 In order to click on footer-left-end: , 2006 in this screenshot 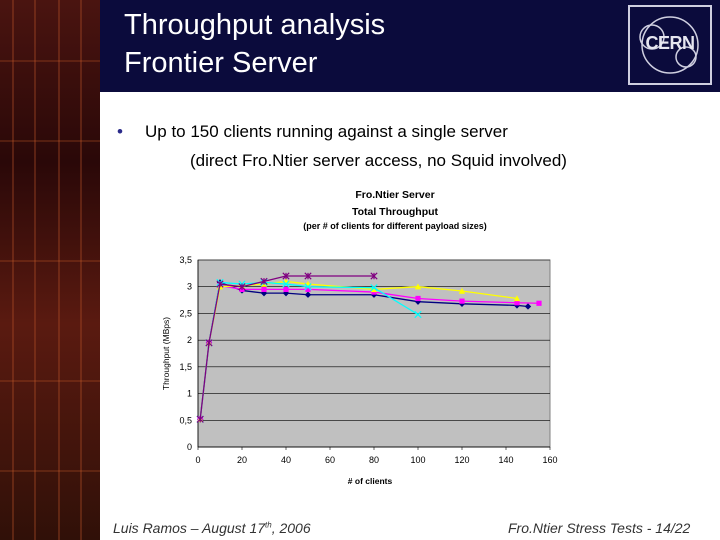, I will do `click(291, 528)`.